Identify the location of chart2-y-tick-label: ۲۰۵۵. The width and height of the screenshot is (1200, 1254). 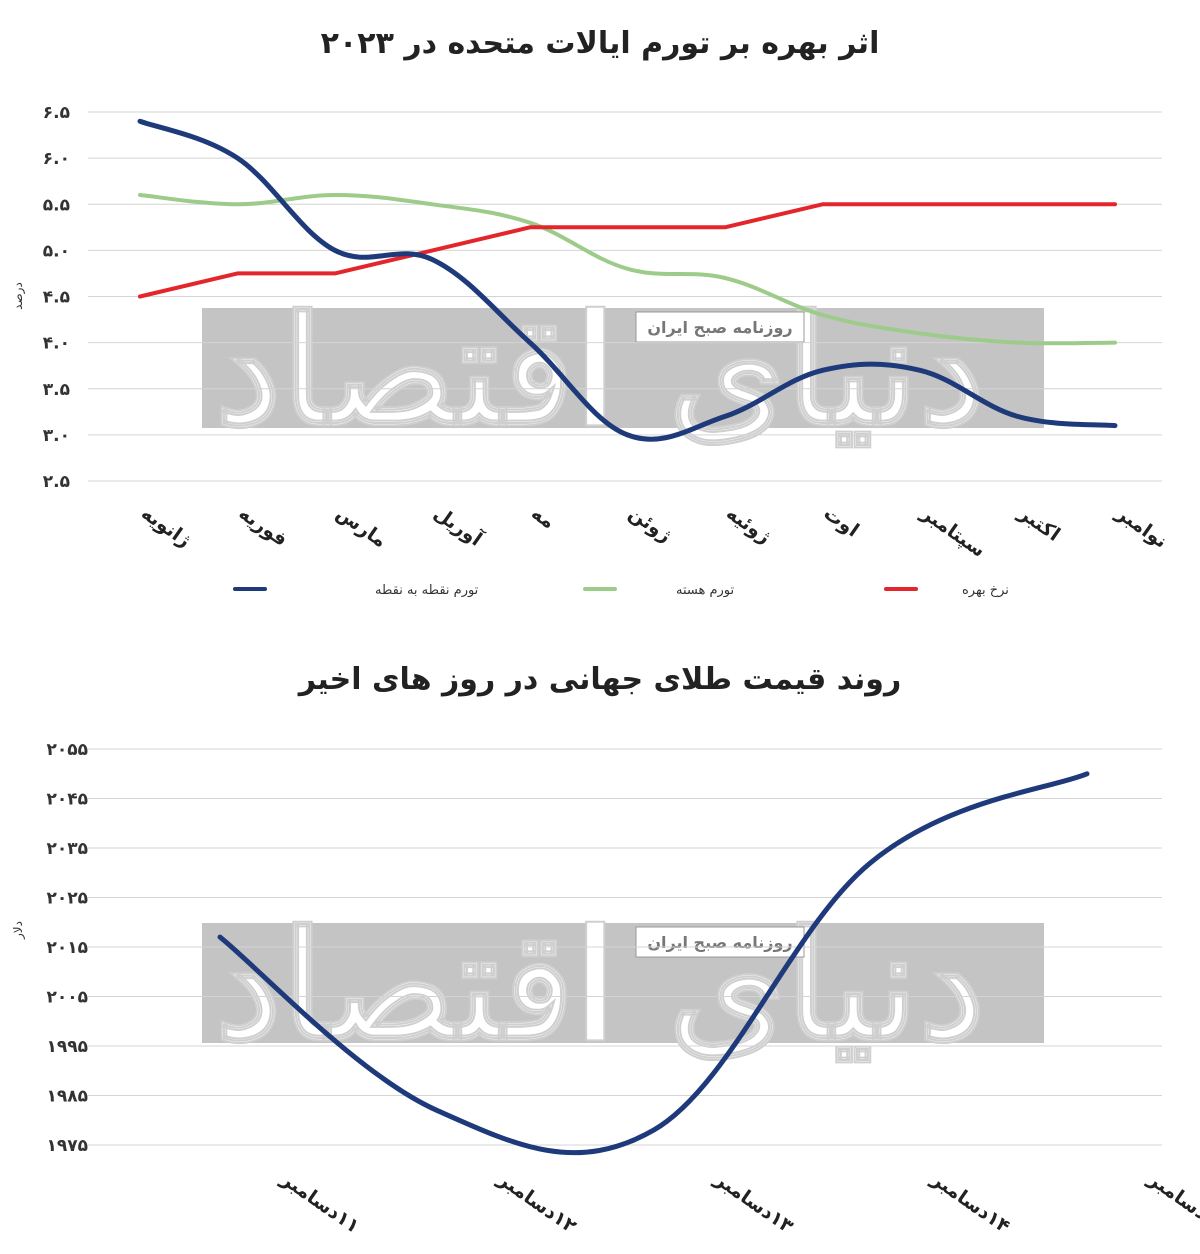
(67, 750).